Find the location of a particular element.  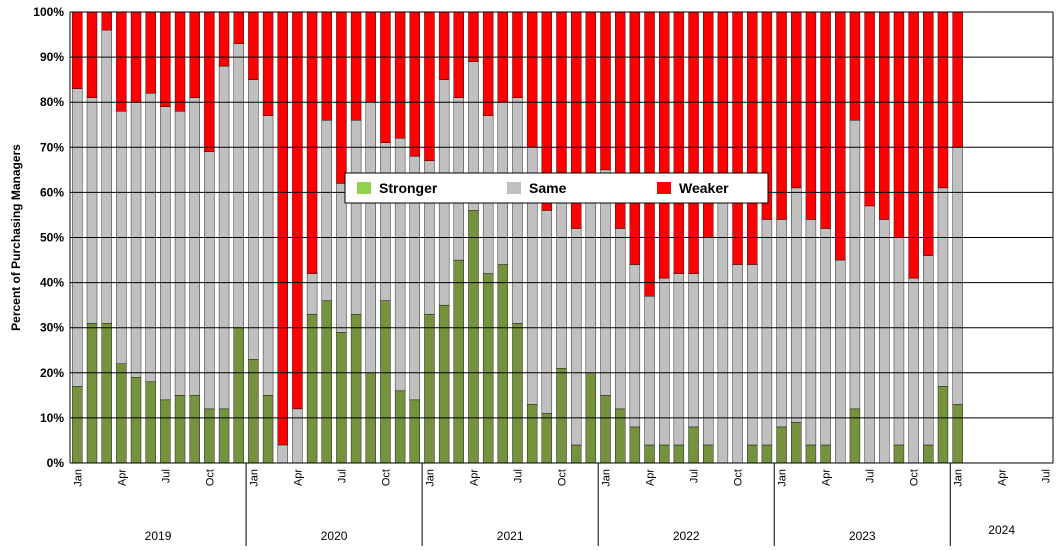

legend-label: Stronger is located at coordinates (408, 188).